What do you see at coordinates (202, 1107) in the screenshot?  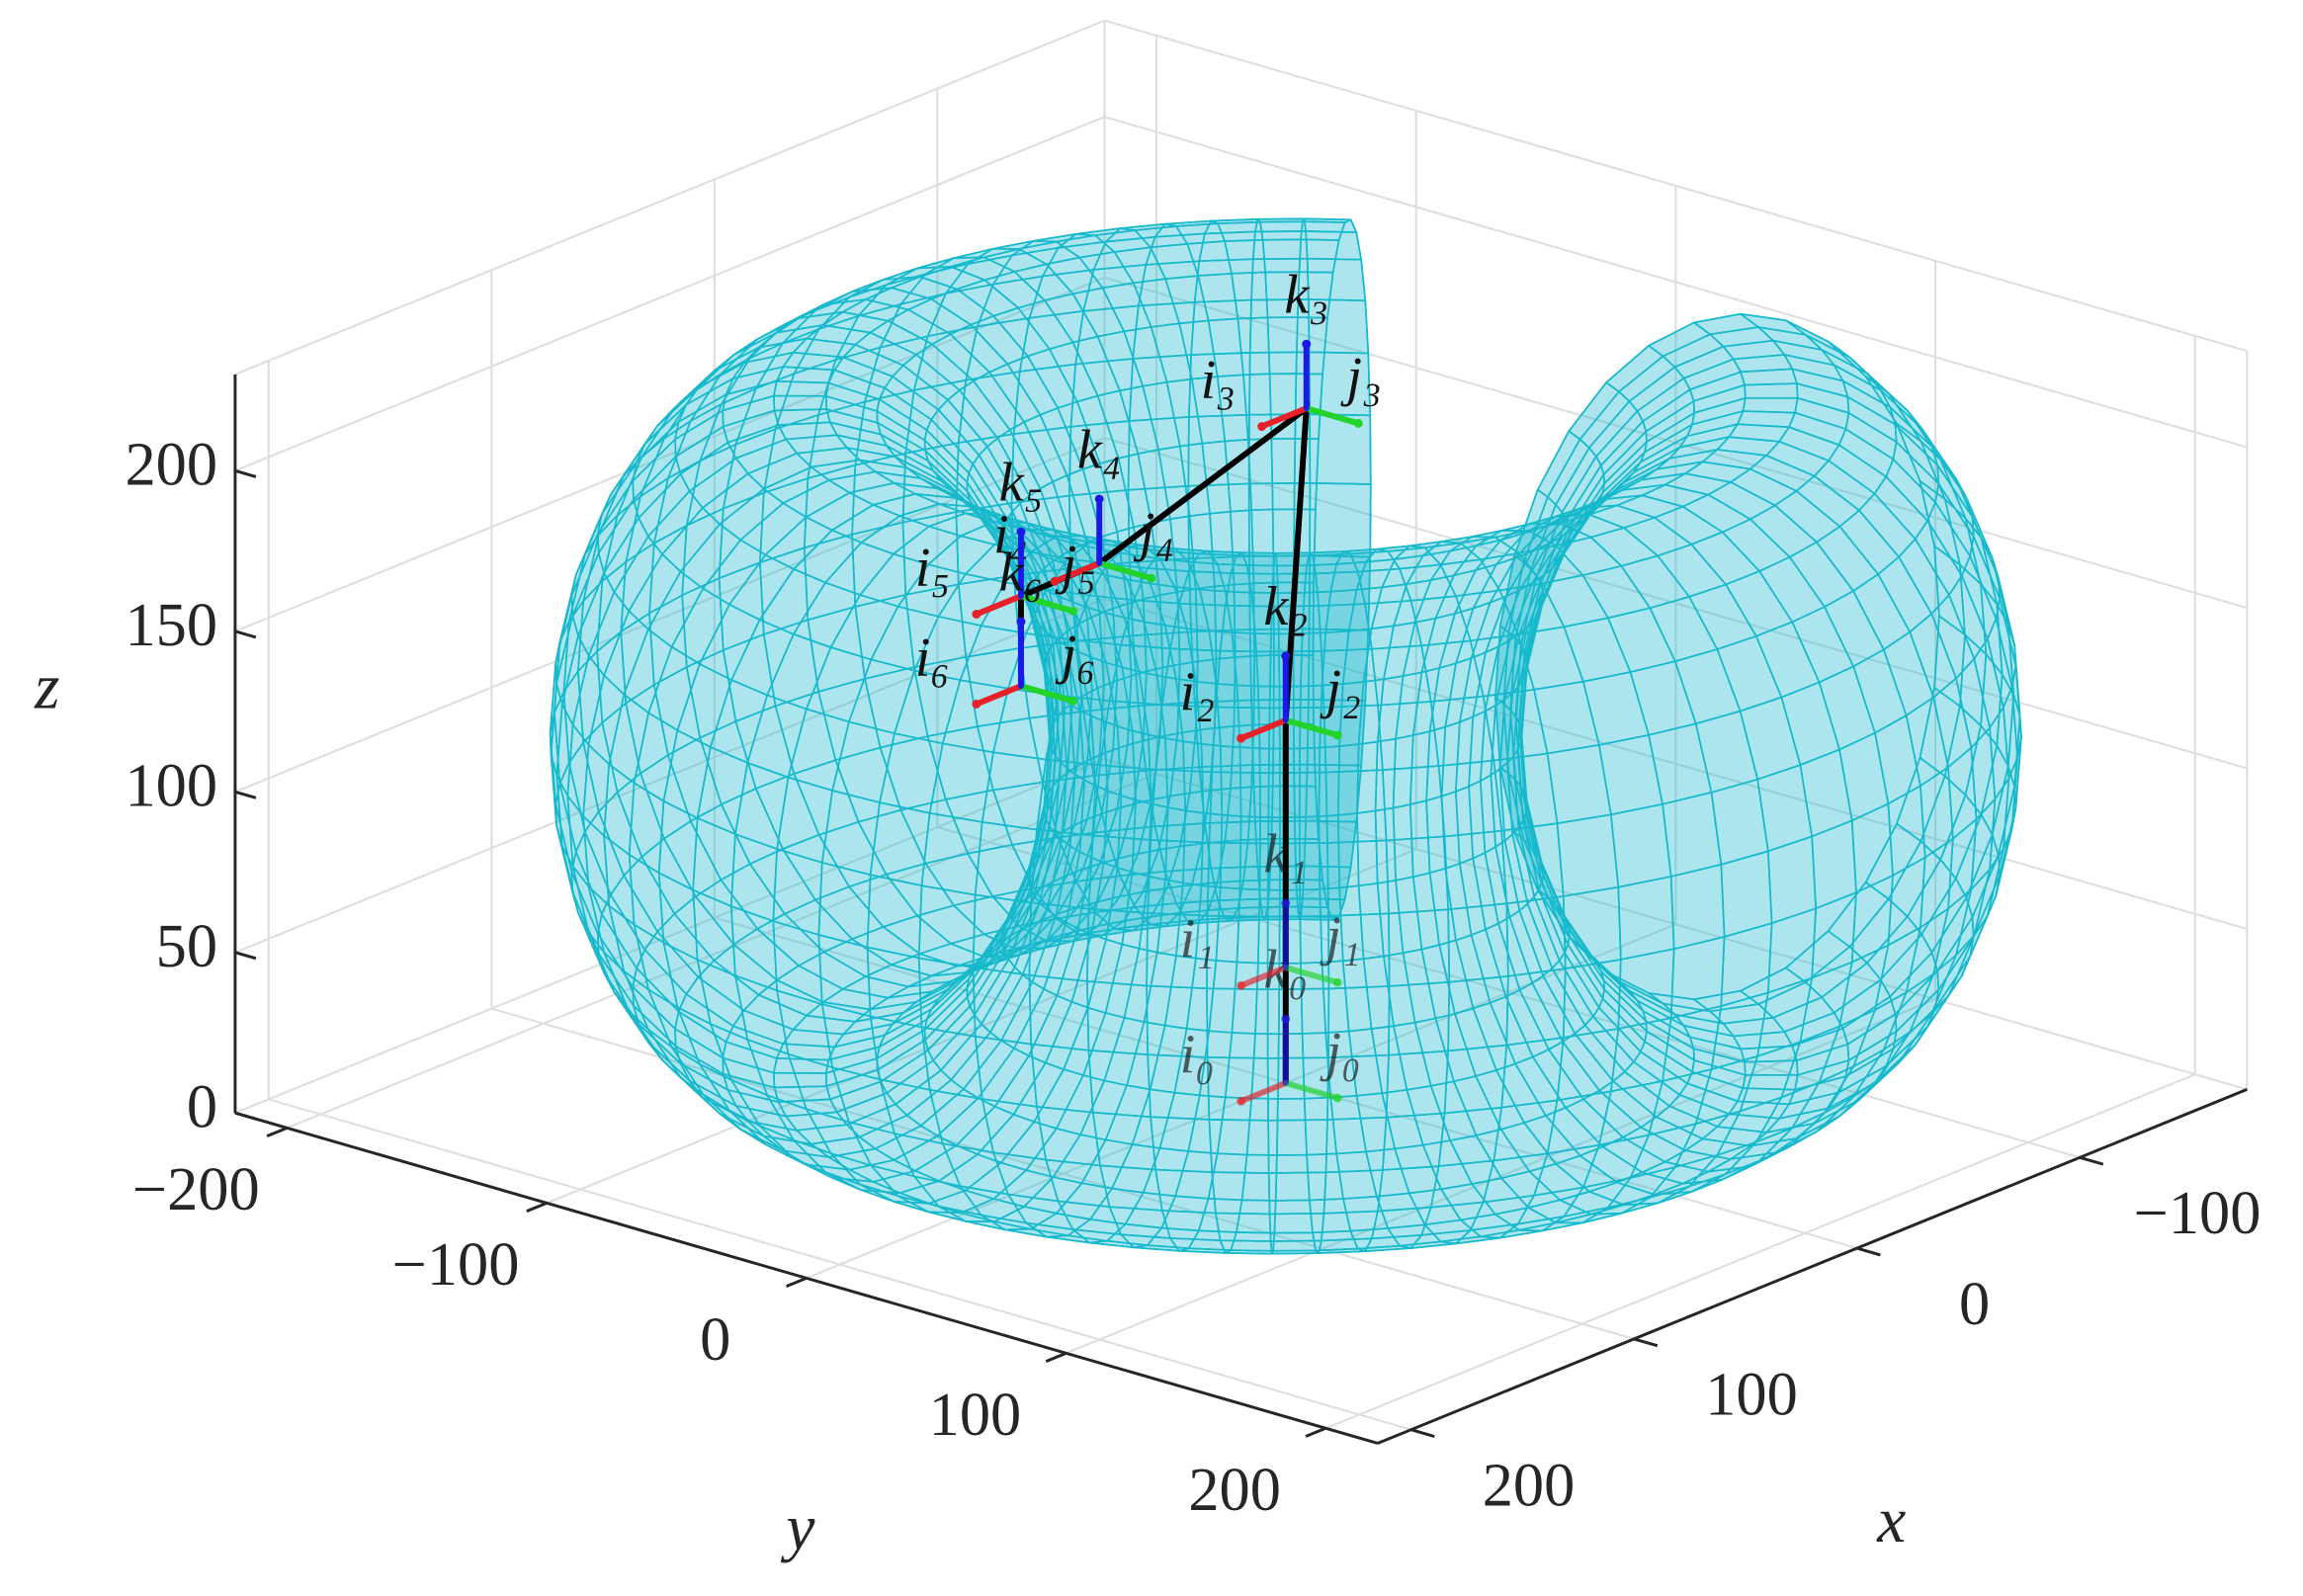 I see `z-tick-label: 0` at bounding box center [202, 1107].